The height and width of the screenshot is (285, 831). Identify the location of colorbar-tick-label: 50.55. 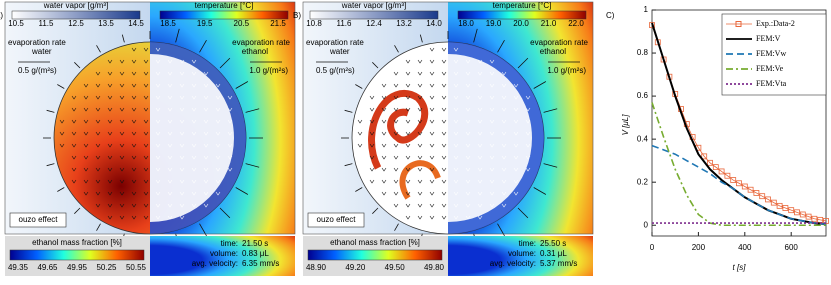
(136, 267).